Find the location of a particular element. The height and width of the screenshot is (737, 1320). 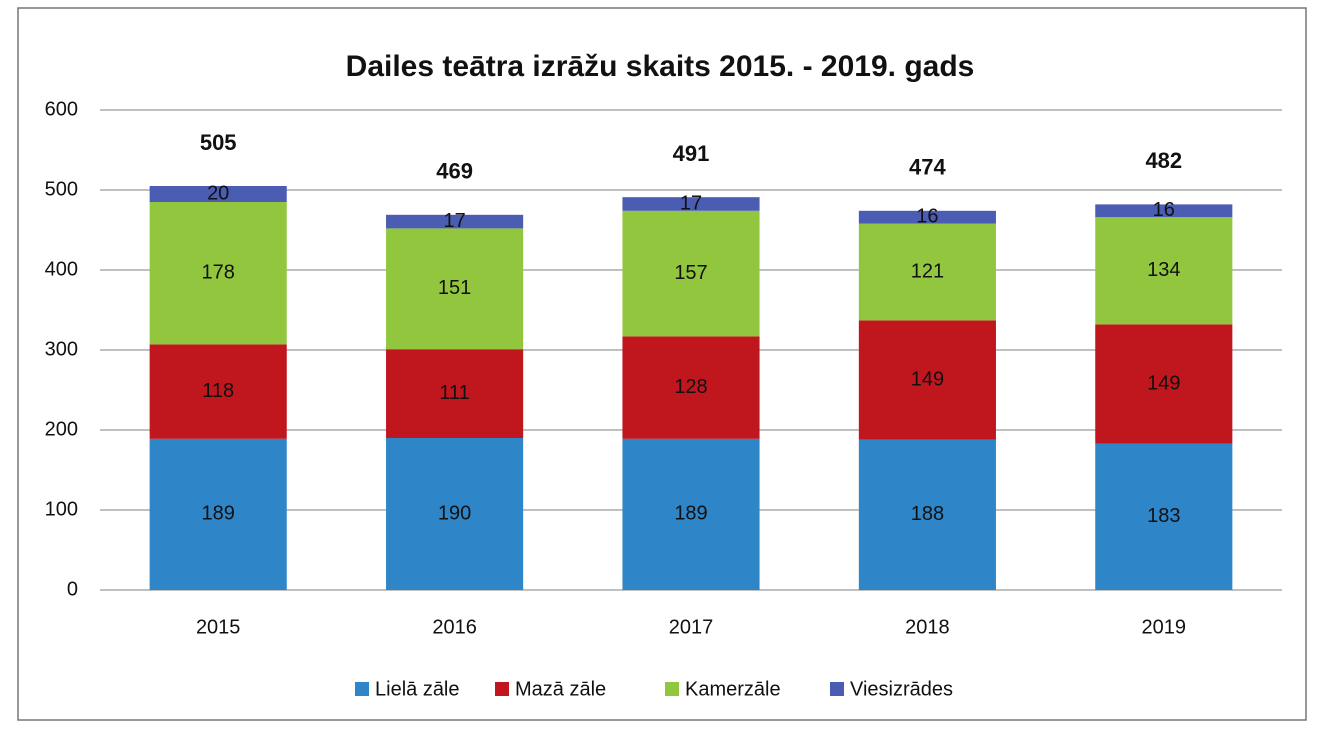

x-tick-label: 2019 is located at coordinates (1164, 627).